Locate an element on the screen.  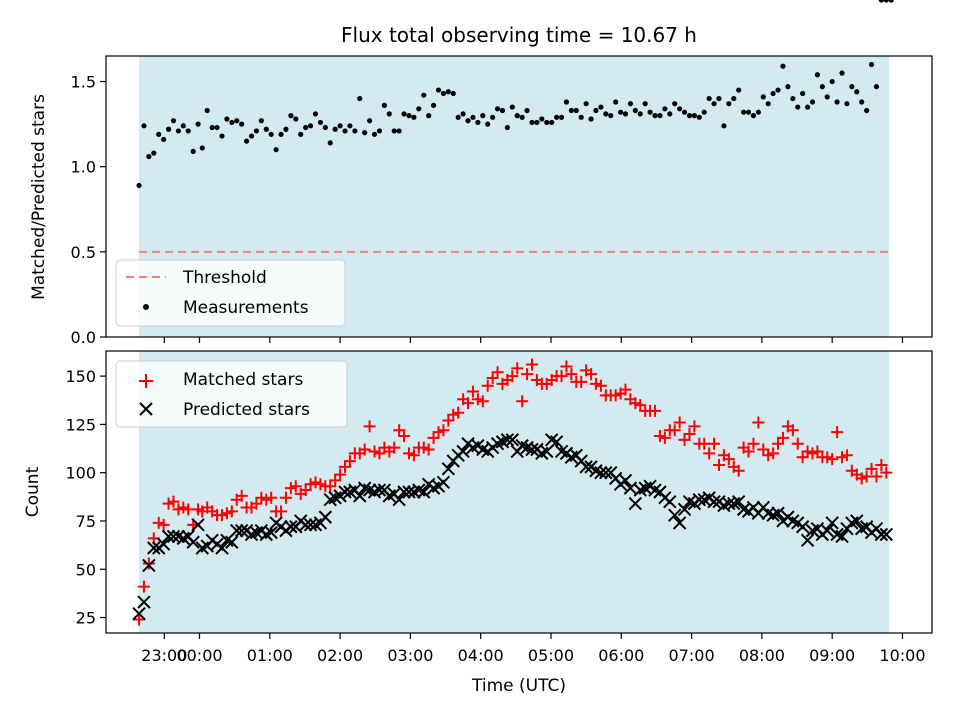
legend-predicted-swatch is located at coordinates (146, 409).